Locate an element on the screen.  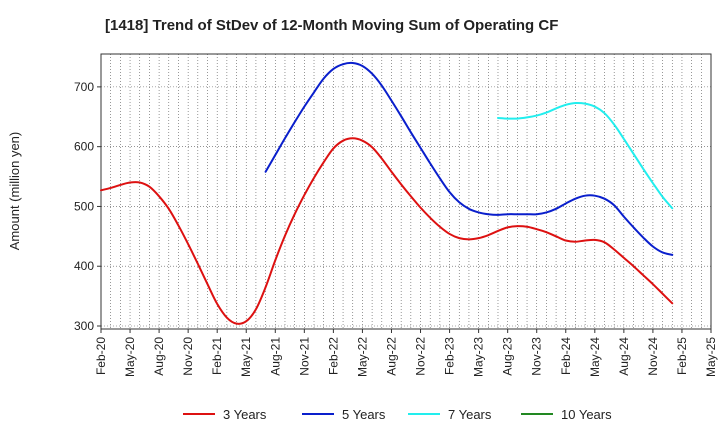
x-tick-label: May-21 is located at coordinates (246, 357).